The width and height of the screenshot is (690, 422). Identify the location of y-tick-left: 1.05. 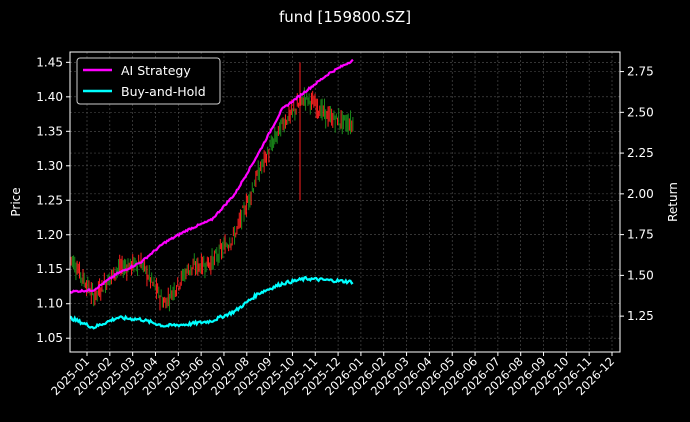
(49, 338).